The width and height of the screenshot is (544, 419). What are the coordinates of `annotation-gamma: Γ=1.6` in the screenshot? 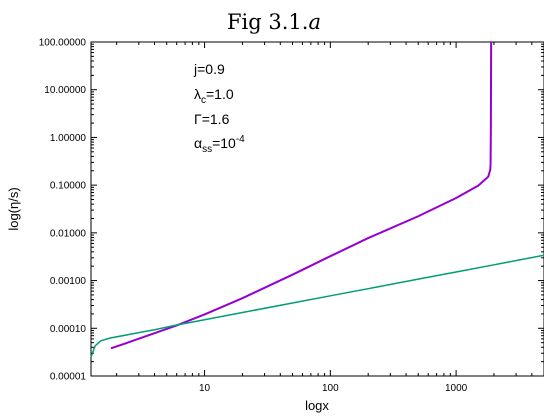 It's located at (212, 119).